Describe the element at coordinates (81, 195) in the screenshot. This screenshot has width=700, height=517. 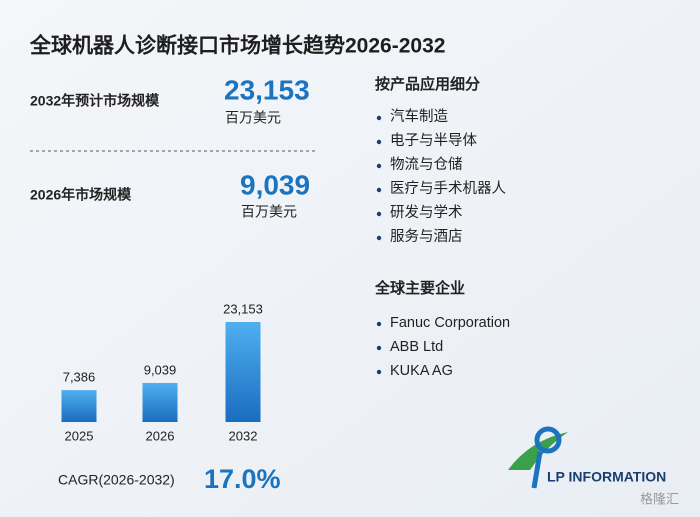
I see `stat-label: 2026年市场规模` at that location.